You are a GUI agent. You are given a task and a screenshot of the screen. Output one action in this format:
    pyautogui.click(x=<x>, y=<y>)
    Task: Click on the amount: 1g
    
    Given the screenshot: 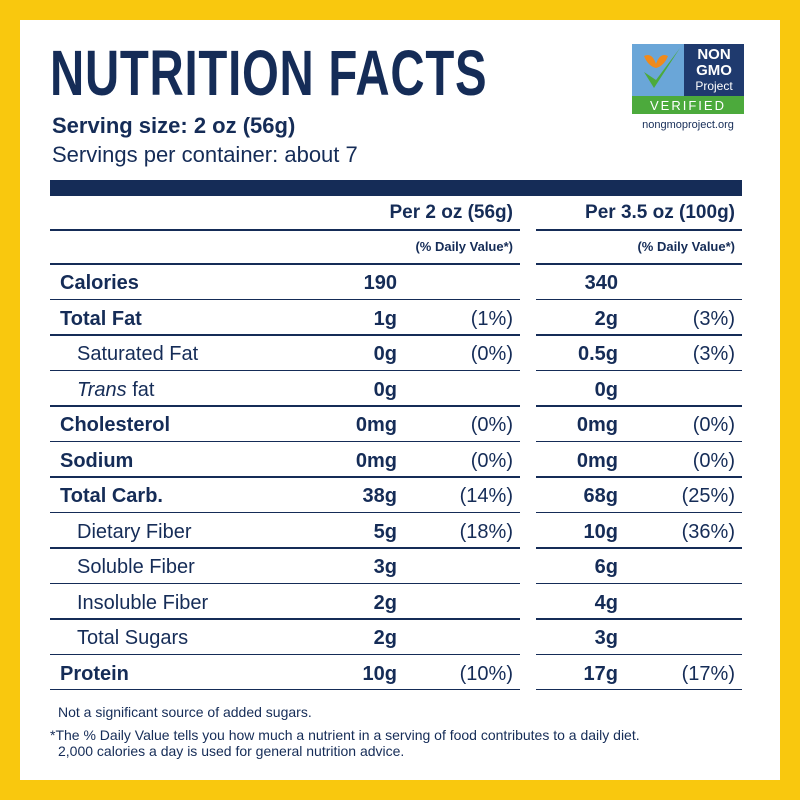 What is the action you would take?
    pyautogui.click(x=385, y=318)
    